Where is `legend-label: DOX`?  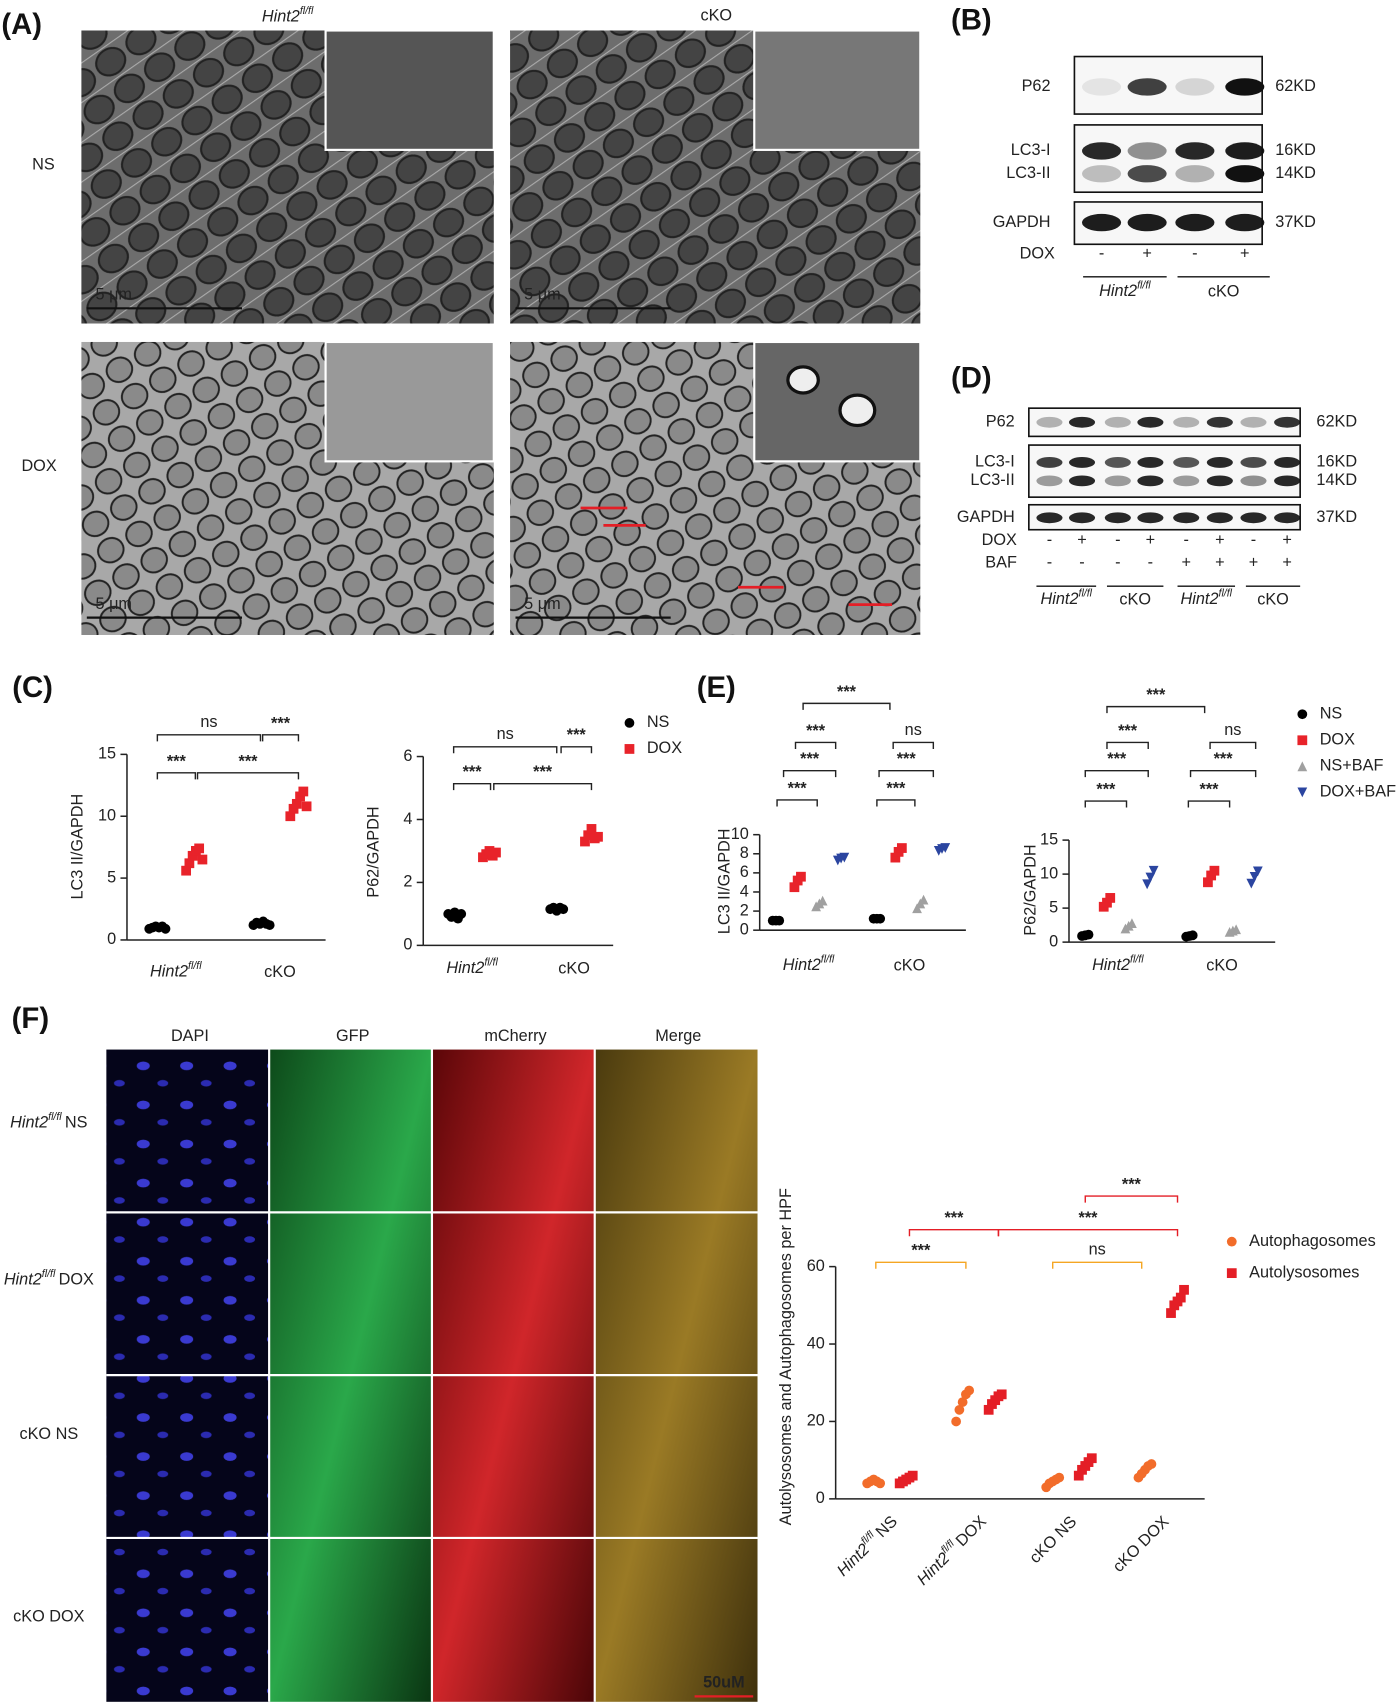 legend-label: DOX is located at coordinates (664, 748).